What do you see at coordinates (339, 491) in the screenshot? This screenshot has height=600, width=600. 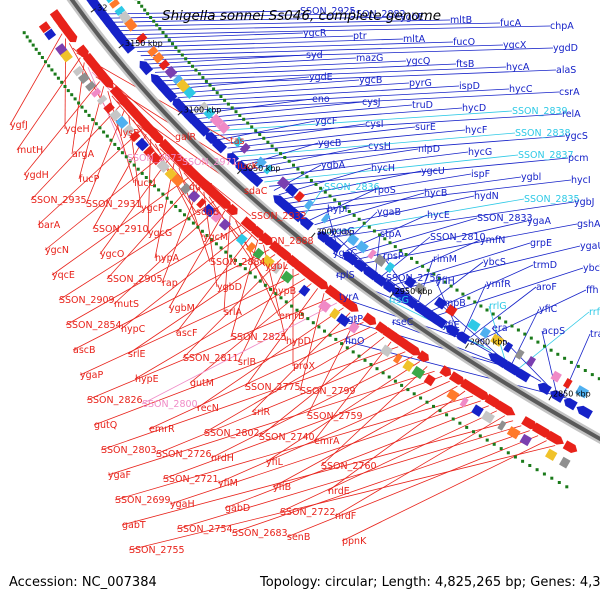 I see `gene-label: nrdE` at bounding box center [339, 491].